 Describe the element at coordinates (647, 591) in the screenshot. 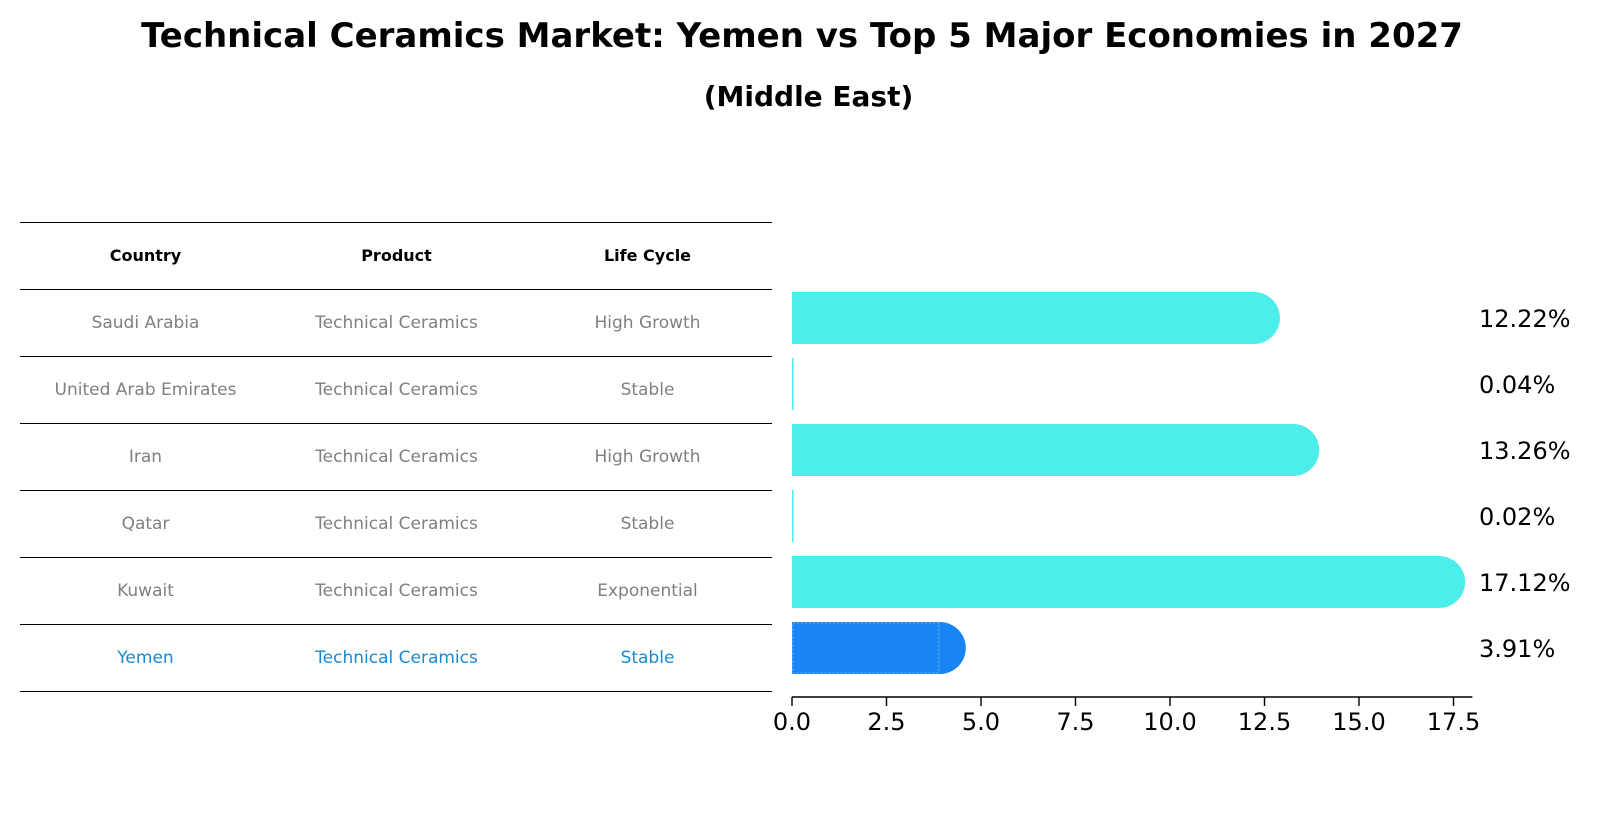

I see `cell-life-cycle: Exponential` at that location.